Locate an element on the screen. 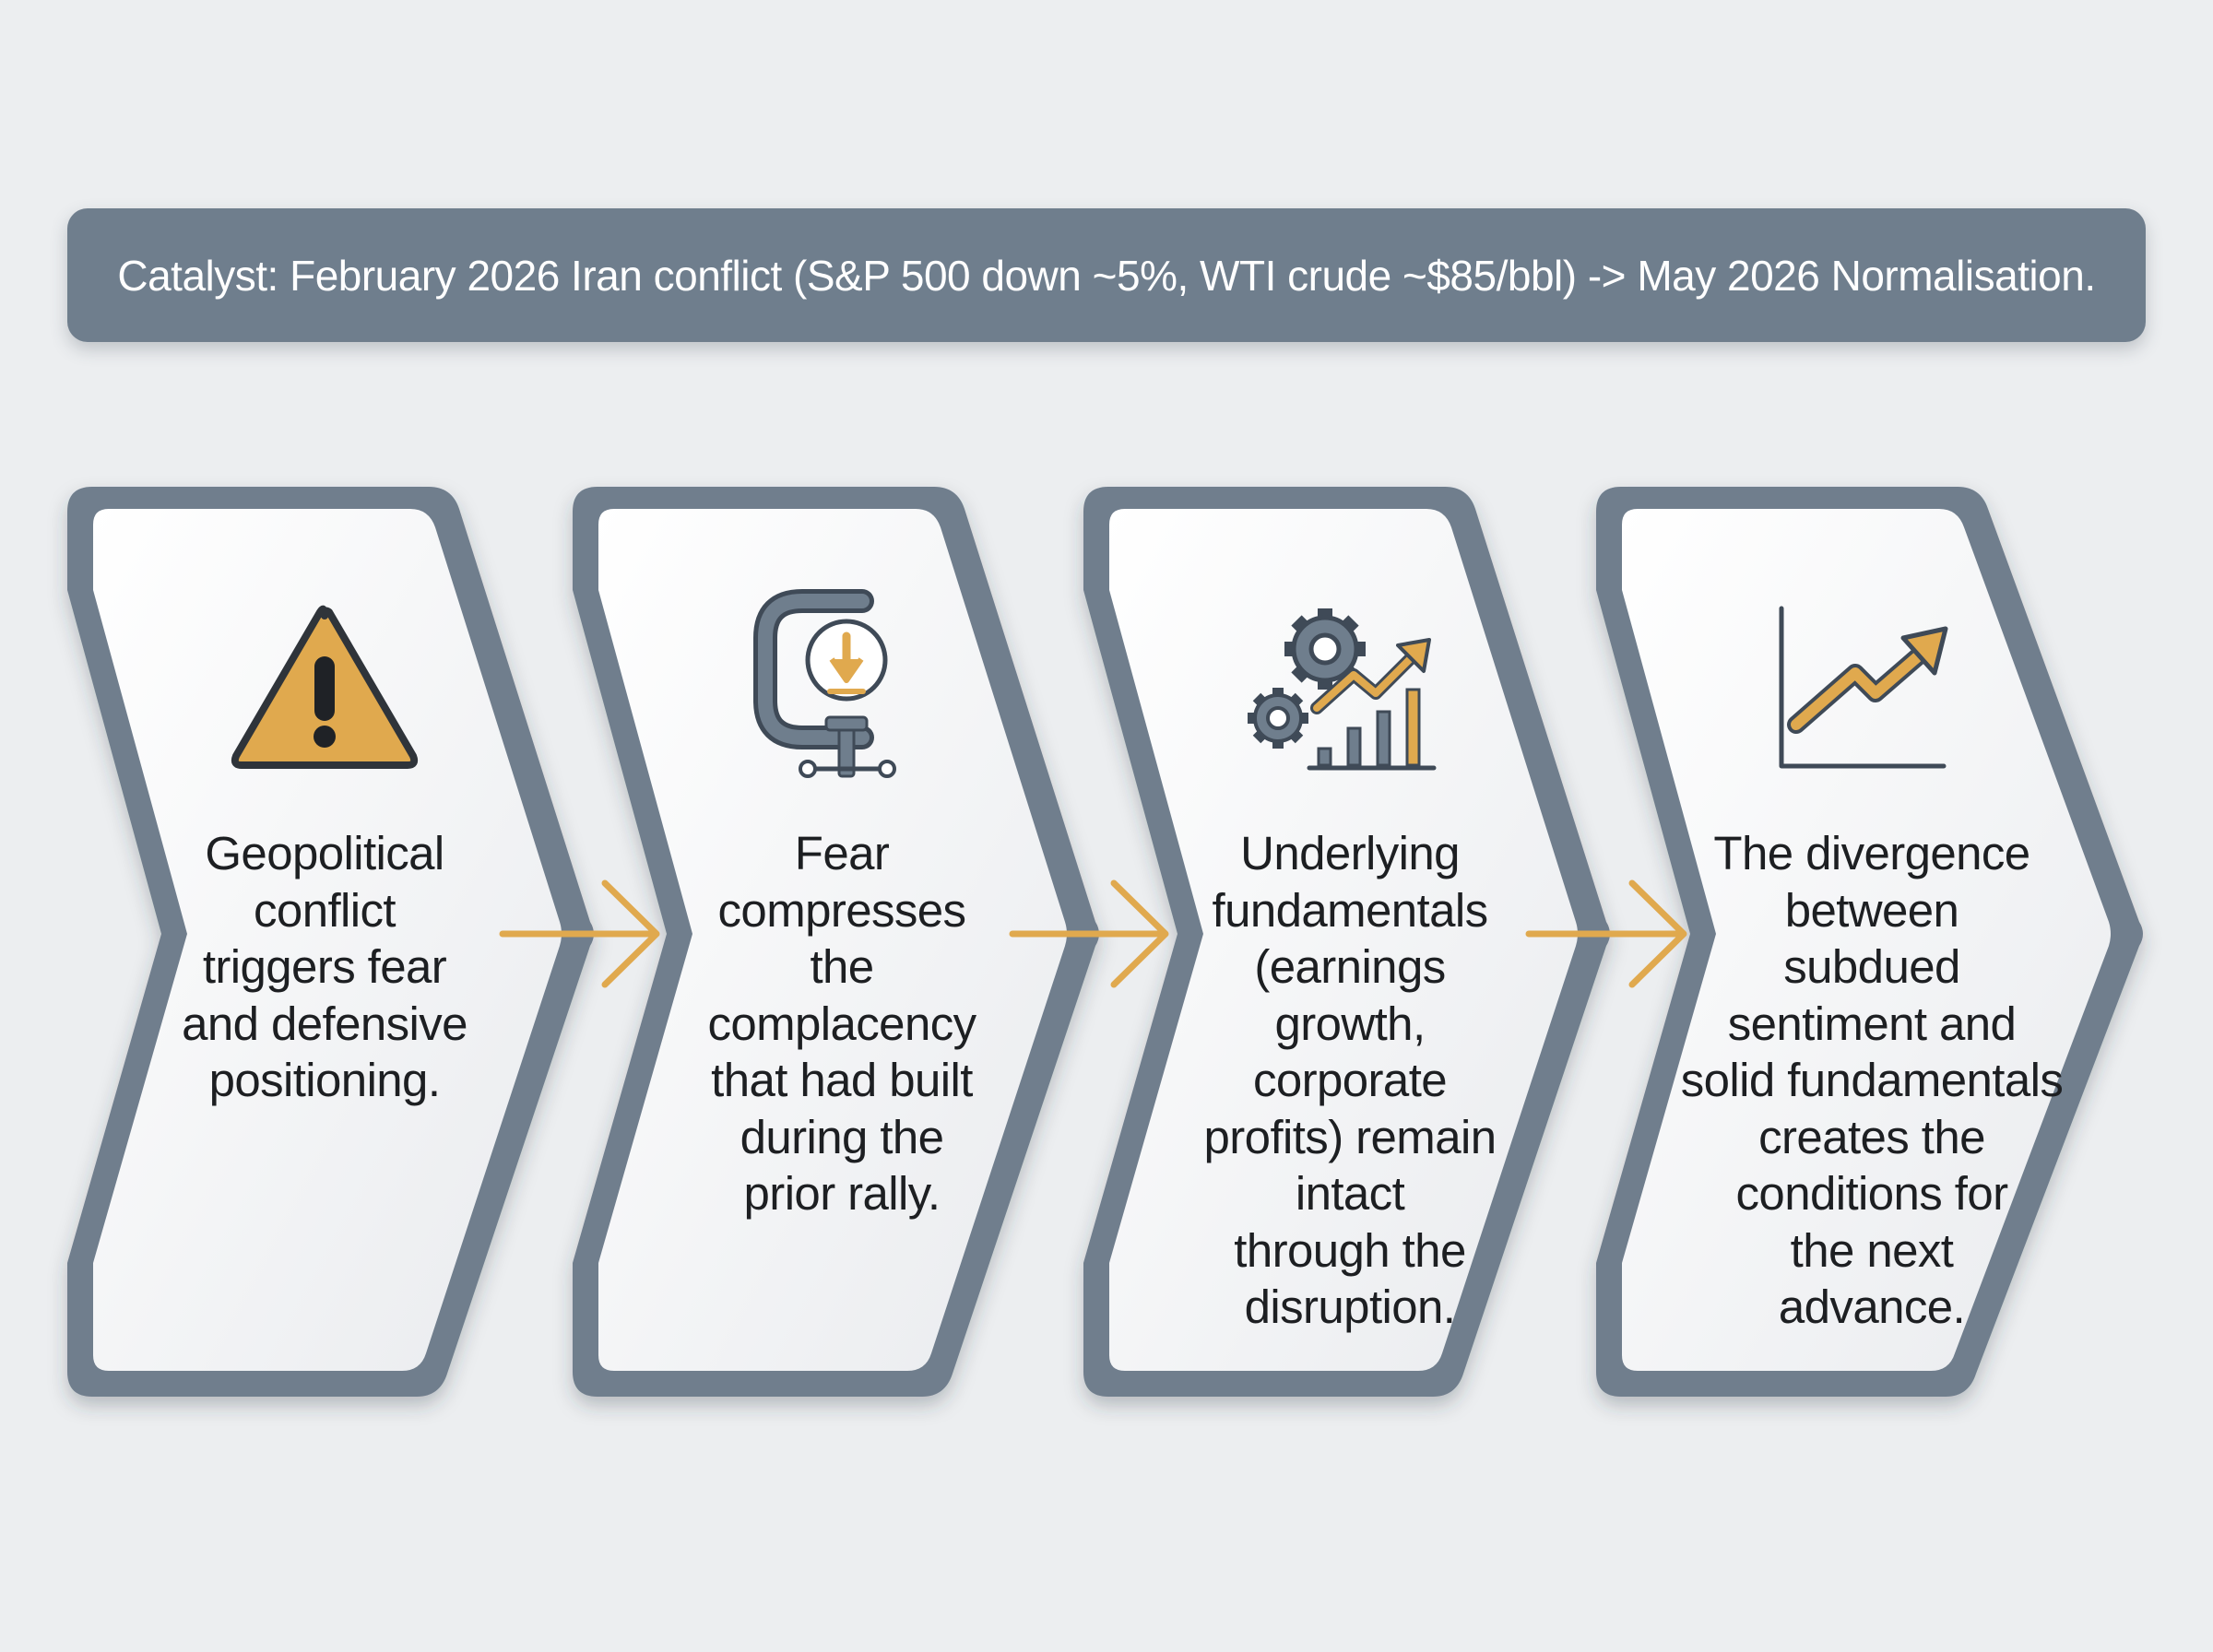  step-3-chevron is located at coordinates (1346, 942).